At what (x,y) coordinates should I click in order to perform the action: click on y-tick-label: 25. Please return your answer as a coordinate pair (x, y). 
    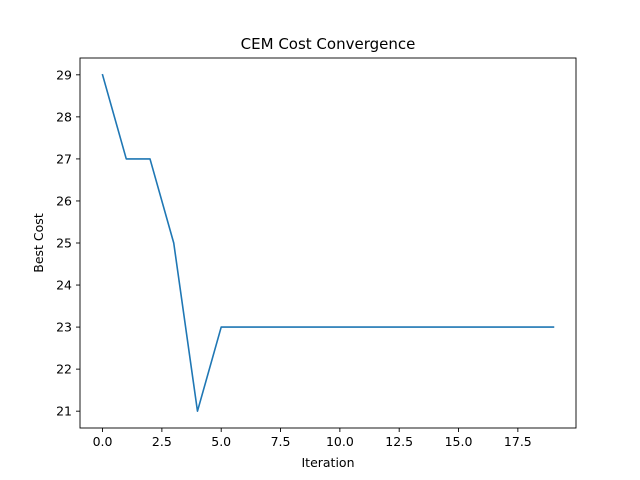
    Looking at the image, I should click on (64, 243).